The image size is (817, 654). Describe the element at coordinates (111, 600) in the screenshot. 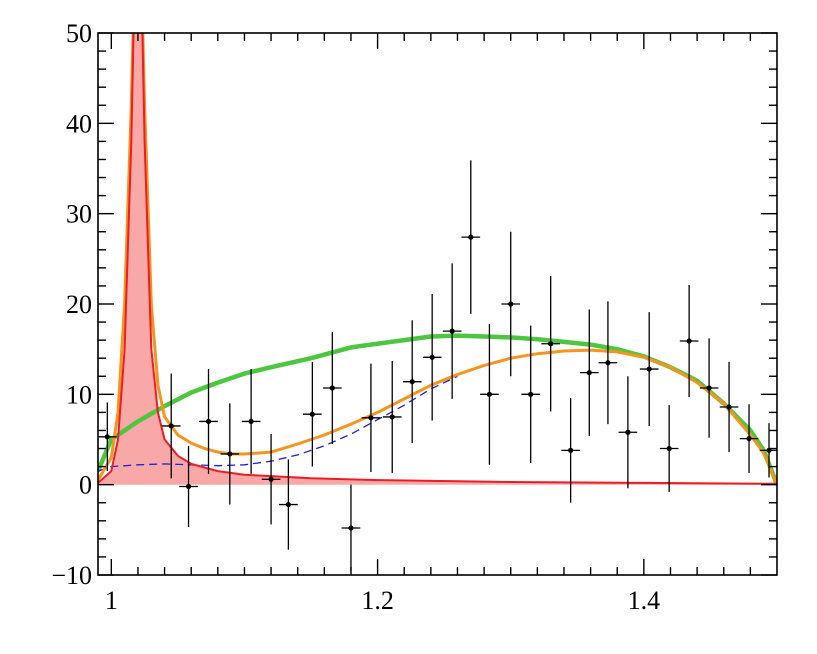

I see `x-tick-label: 1` at that location.